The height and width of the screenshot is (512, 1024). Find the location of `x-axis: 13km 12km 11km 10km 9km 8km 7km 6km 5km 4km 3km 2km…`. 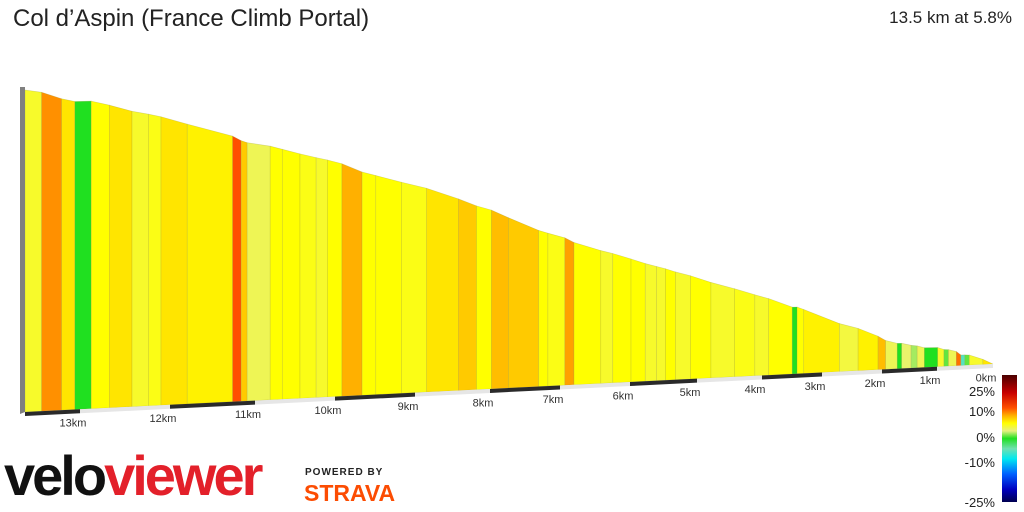

x-axis: 13km 12km 11km 10km 9km 8km 7km 6km 5km 4km 3km 2km… is located at coordinates (510, 397).